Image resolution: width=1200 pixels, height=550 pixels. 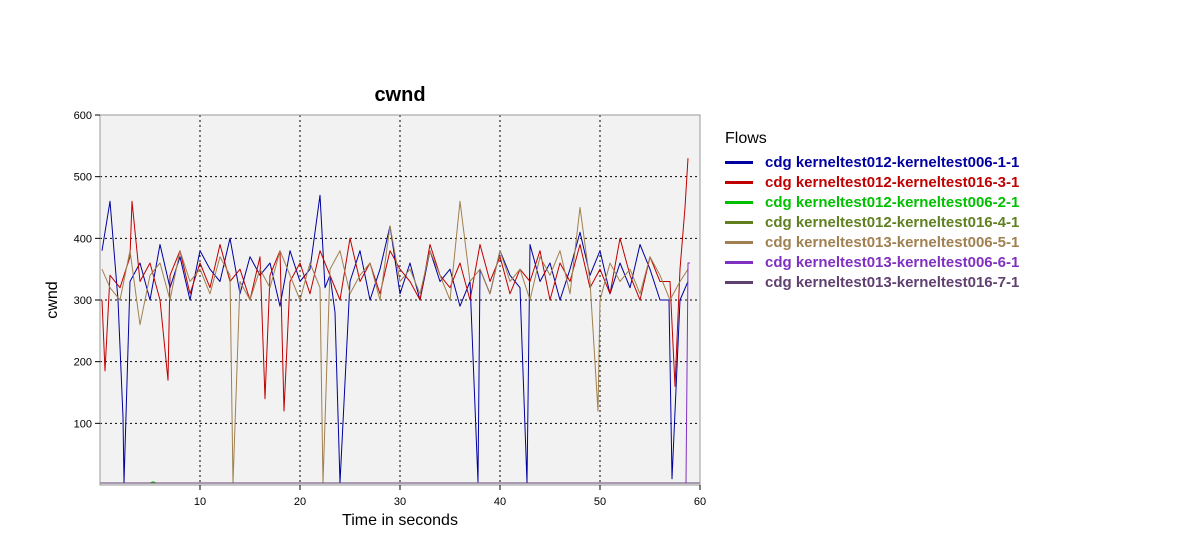 What do you see at coordinates (83, 116) in the screenshot?
I see `y-tick-label: 600` at bounding box center [83, 116].